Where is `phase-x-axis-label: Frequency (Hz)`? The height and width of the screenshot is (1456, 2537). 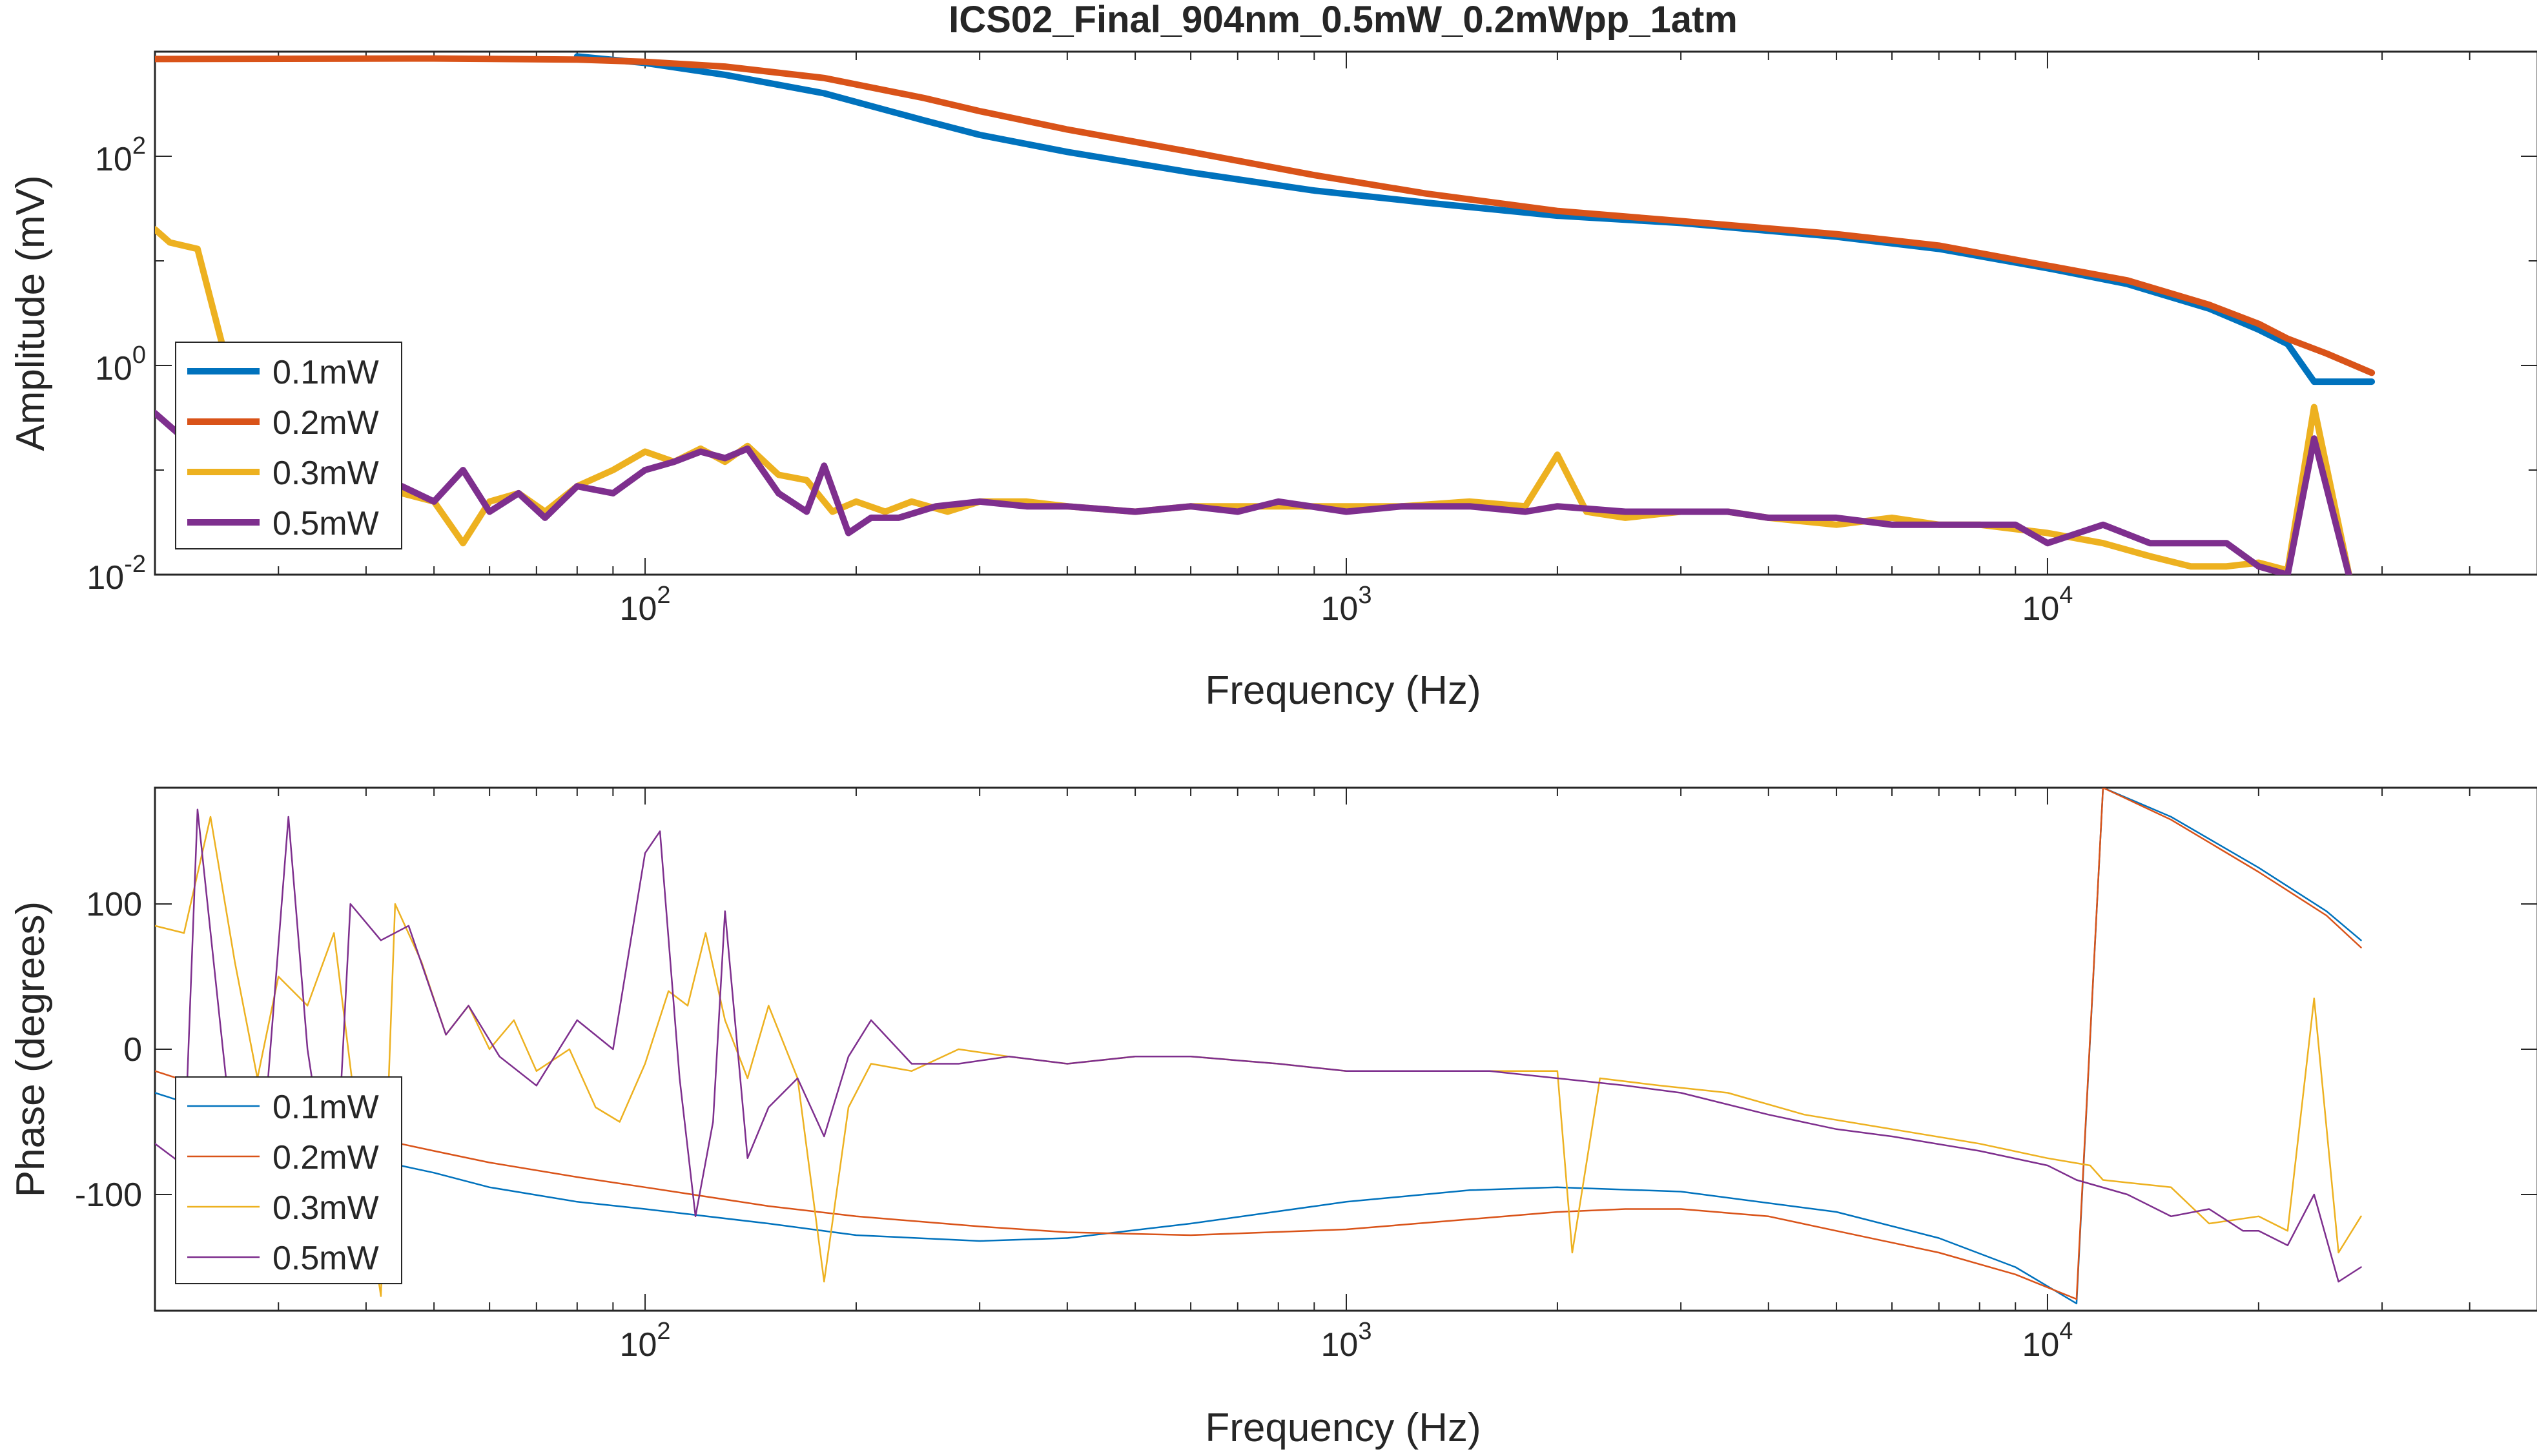
phase-x-axis-label: Frequency (Hz) is located at coordinates (1343, 1428).